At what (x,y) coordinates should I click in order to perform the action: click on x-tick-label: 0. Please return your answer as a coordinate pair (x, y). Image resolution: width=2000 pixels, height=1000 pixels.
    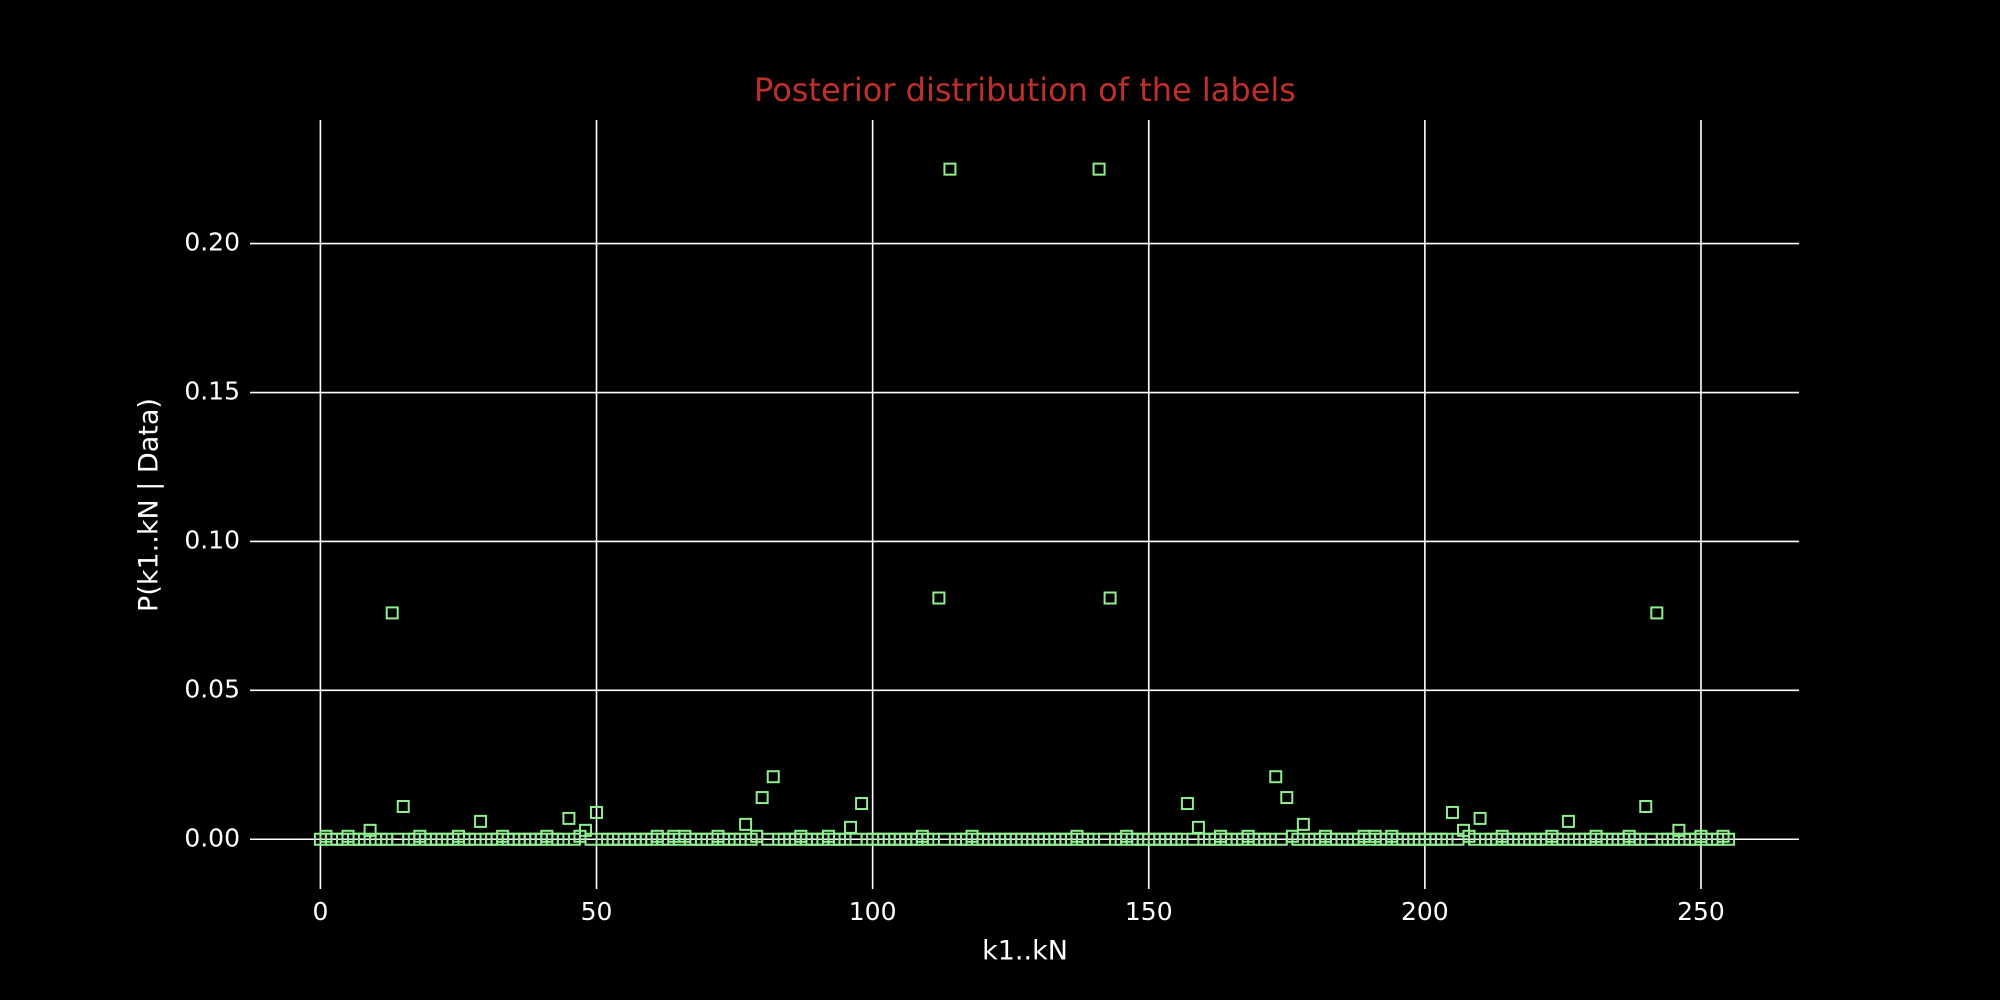
    Looking at the image, I should click on (320, 911).